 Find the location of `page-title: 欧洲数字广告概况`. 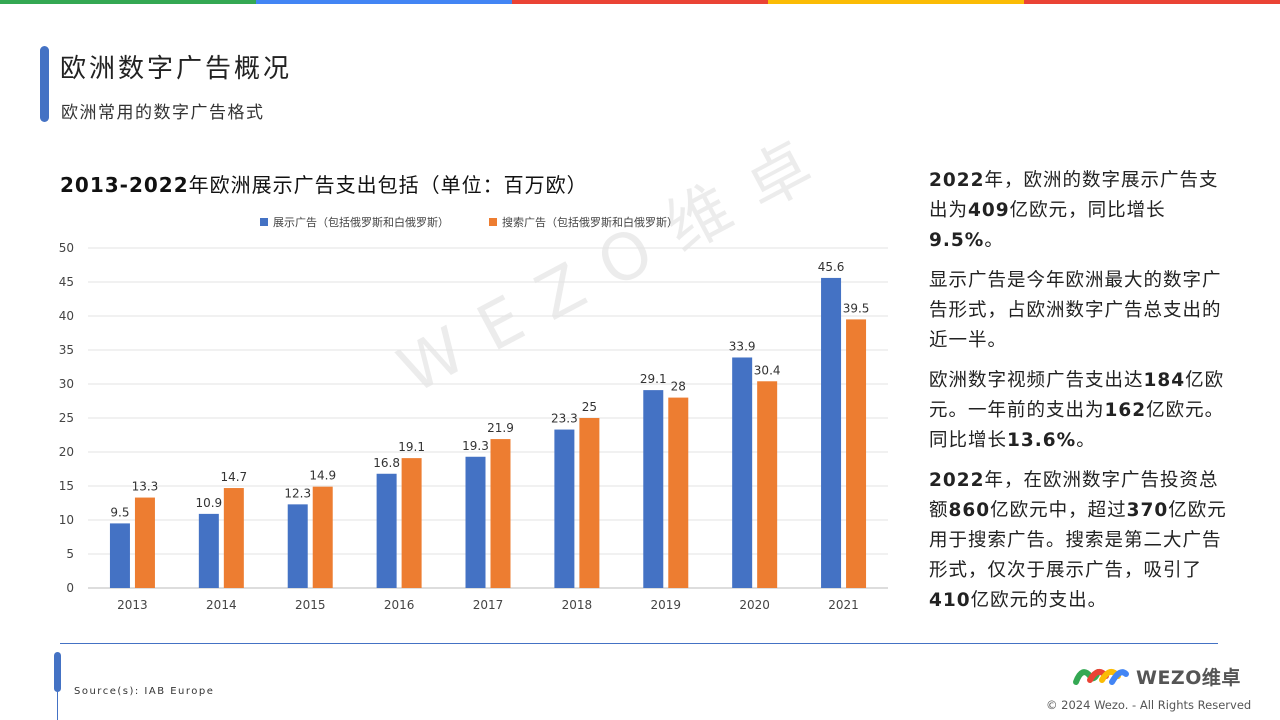

page-title: 欧洲数字广告概况 is located at coordinates (176, 69).